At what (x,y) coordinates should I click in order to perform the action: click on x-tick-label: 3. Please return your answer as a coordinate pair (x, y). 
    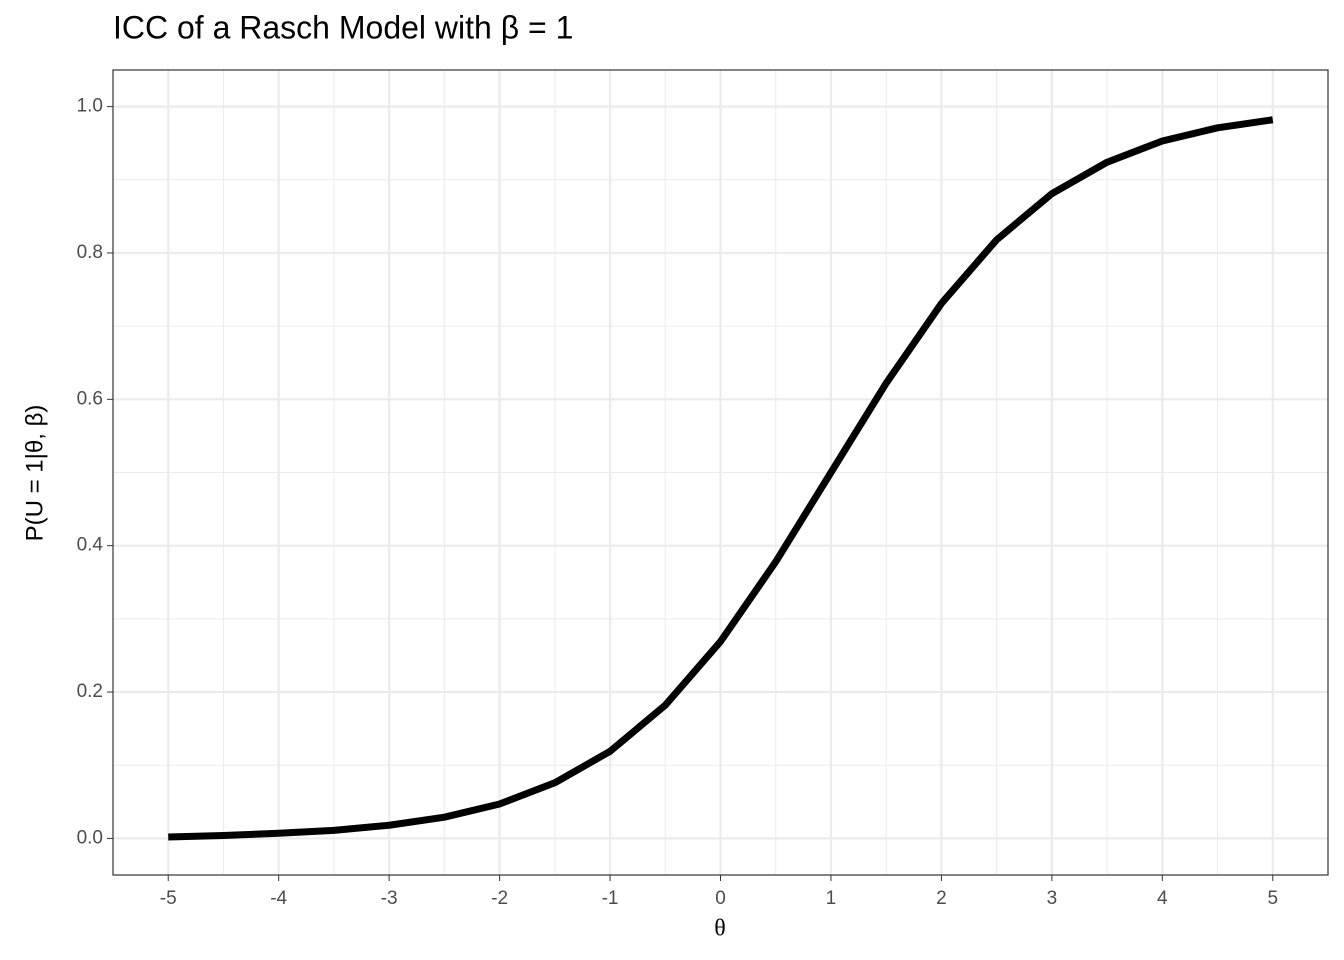
    Looking at the image, I should click on (1052, 898).